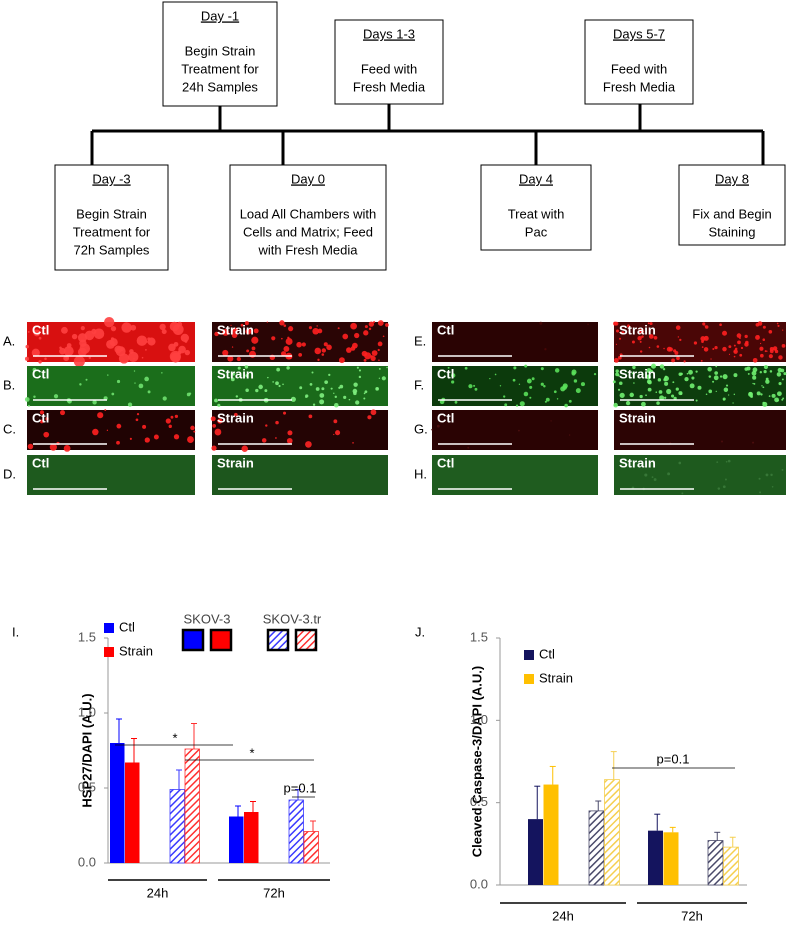  What do you see at coordinates (308, 213) in the screenshot?
I see `box-text: Load All Chambers with` at bounding box center [308, 213].